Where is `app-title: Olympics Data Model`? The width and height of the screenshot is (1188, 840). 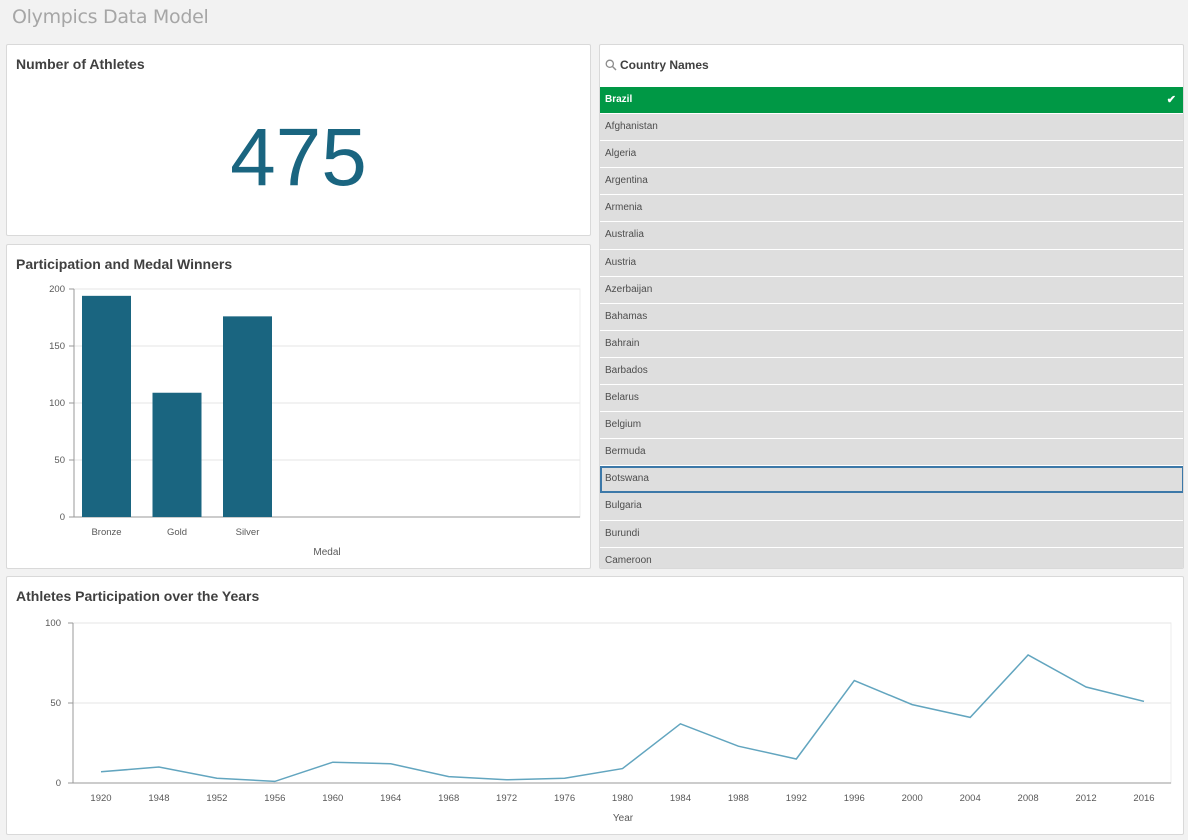
app-title: Olympics Data Model is located at coordinates (110, 17).